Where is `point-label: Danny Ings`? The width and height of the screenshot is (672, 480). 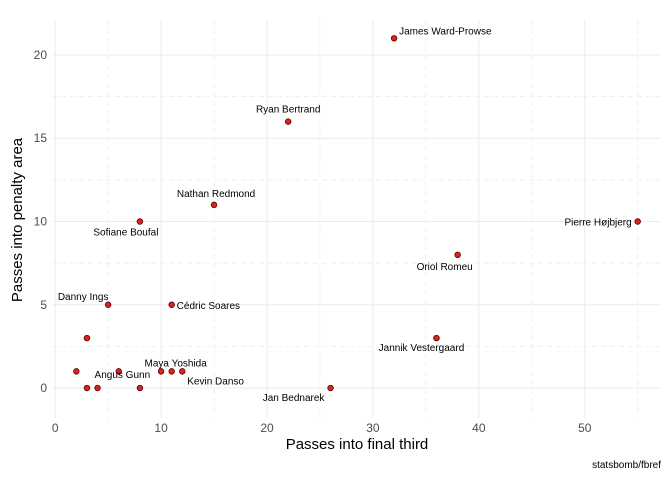 point-label: Danny Ings is located at coordinates (83, 297).